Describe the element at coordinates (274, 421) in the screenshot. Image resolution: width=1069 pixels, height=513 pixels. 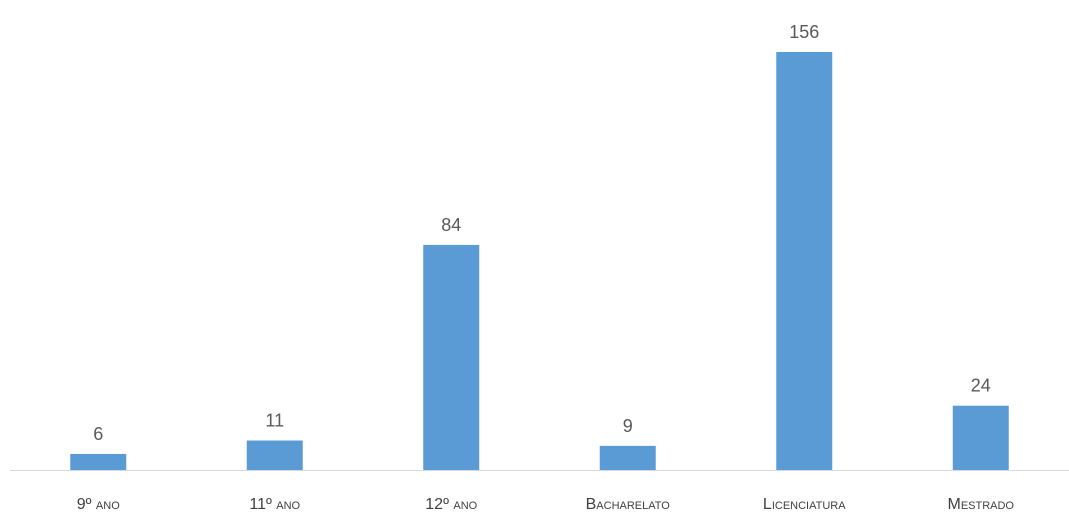
I see `data-label-1: 11` at that location.